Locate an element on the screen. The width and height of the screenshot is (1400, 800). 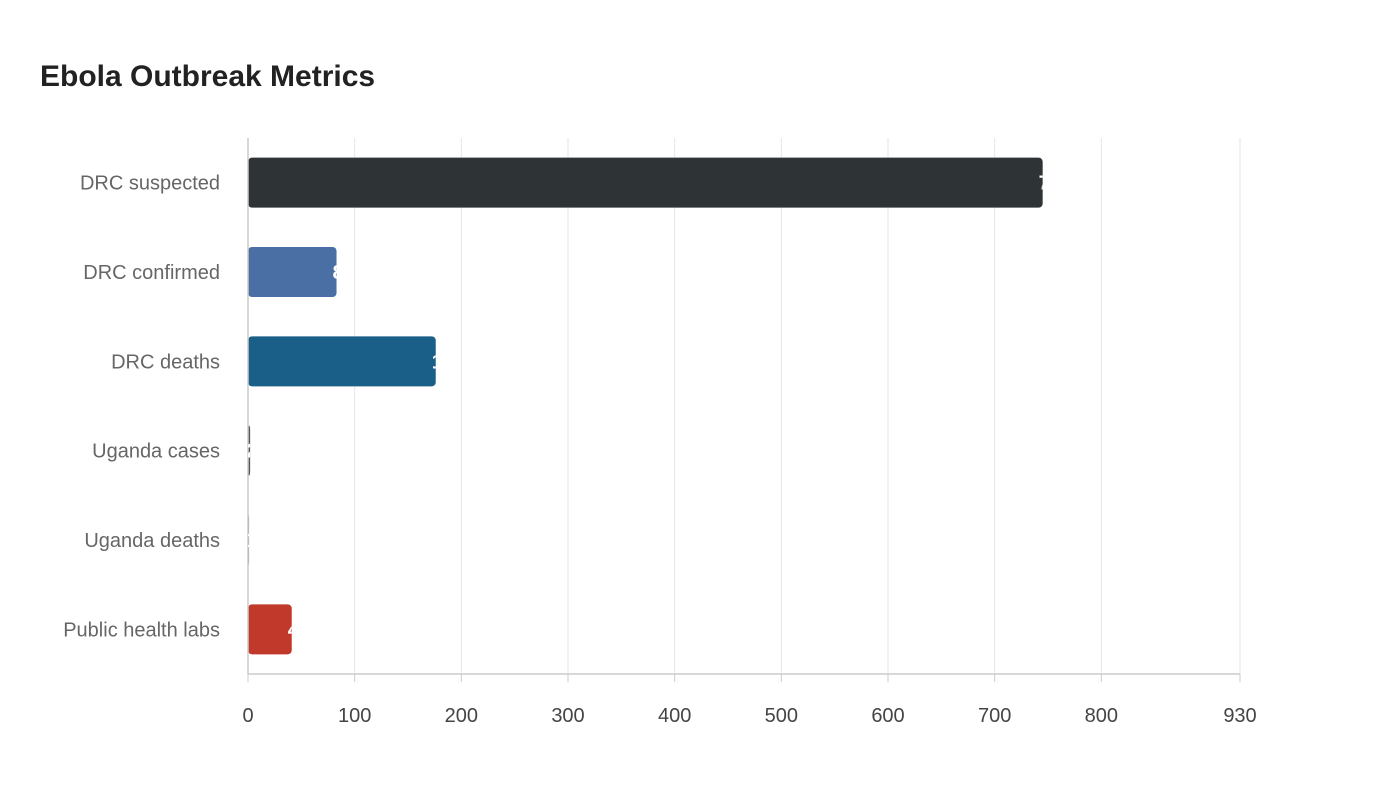
category-label: Public health labs is located at coordinates (141, 630).